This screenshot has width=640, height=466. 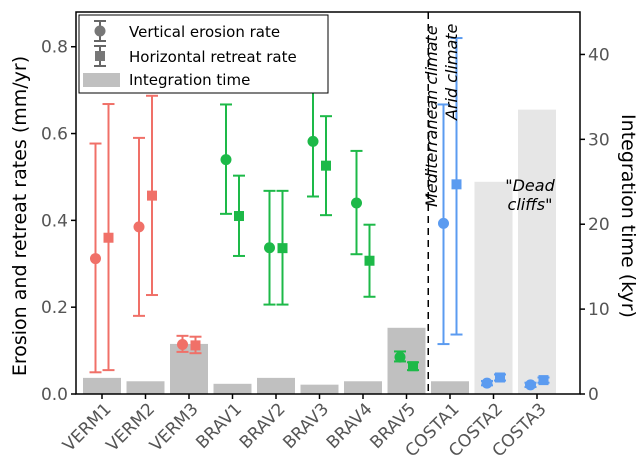 I want to click on y-tick-label: 0.2, so click(x=54, y=308).